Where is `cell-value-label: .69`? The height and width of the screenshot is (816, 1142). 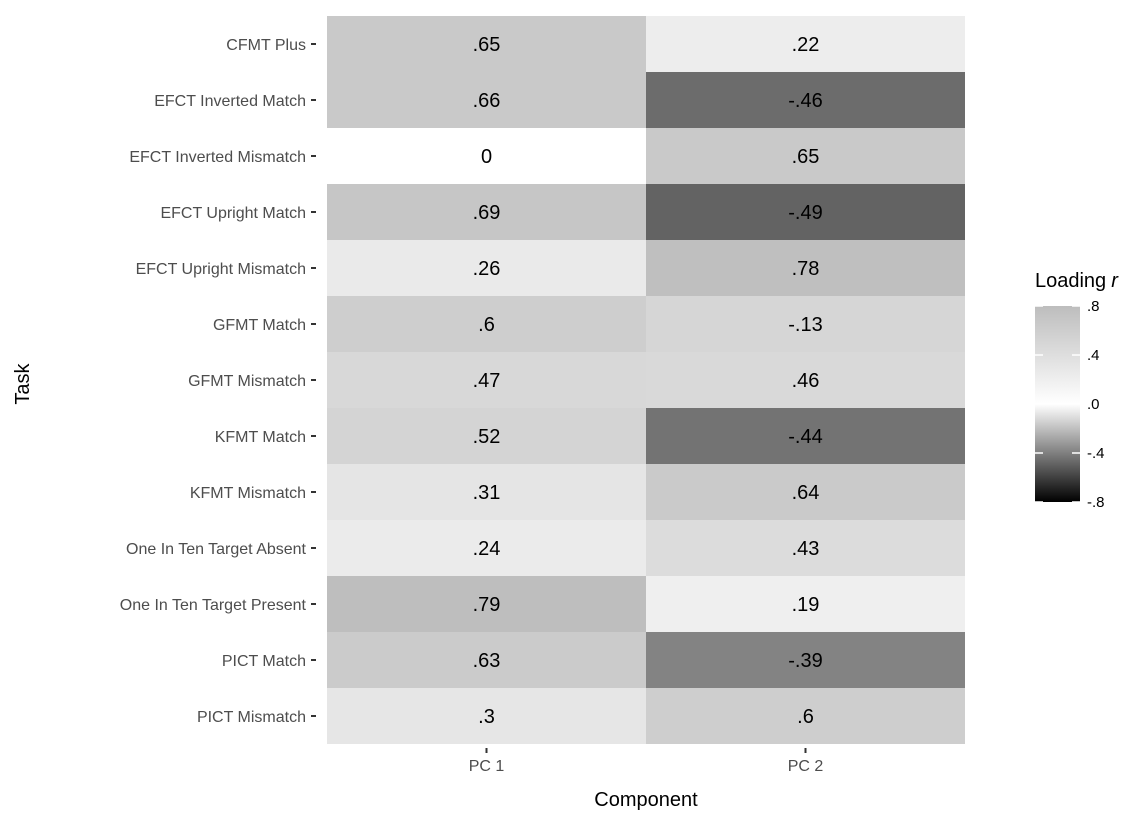
cell-value-label: .69 is located at coordinates (487, 213).